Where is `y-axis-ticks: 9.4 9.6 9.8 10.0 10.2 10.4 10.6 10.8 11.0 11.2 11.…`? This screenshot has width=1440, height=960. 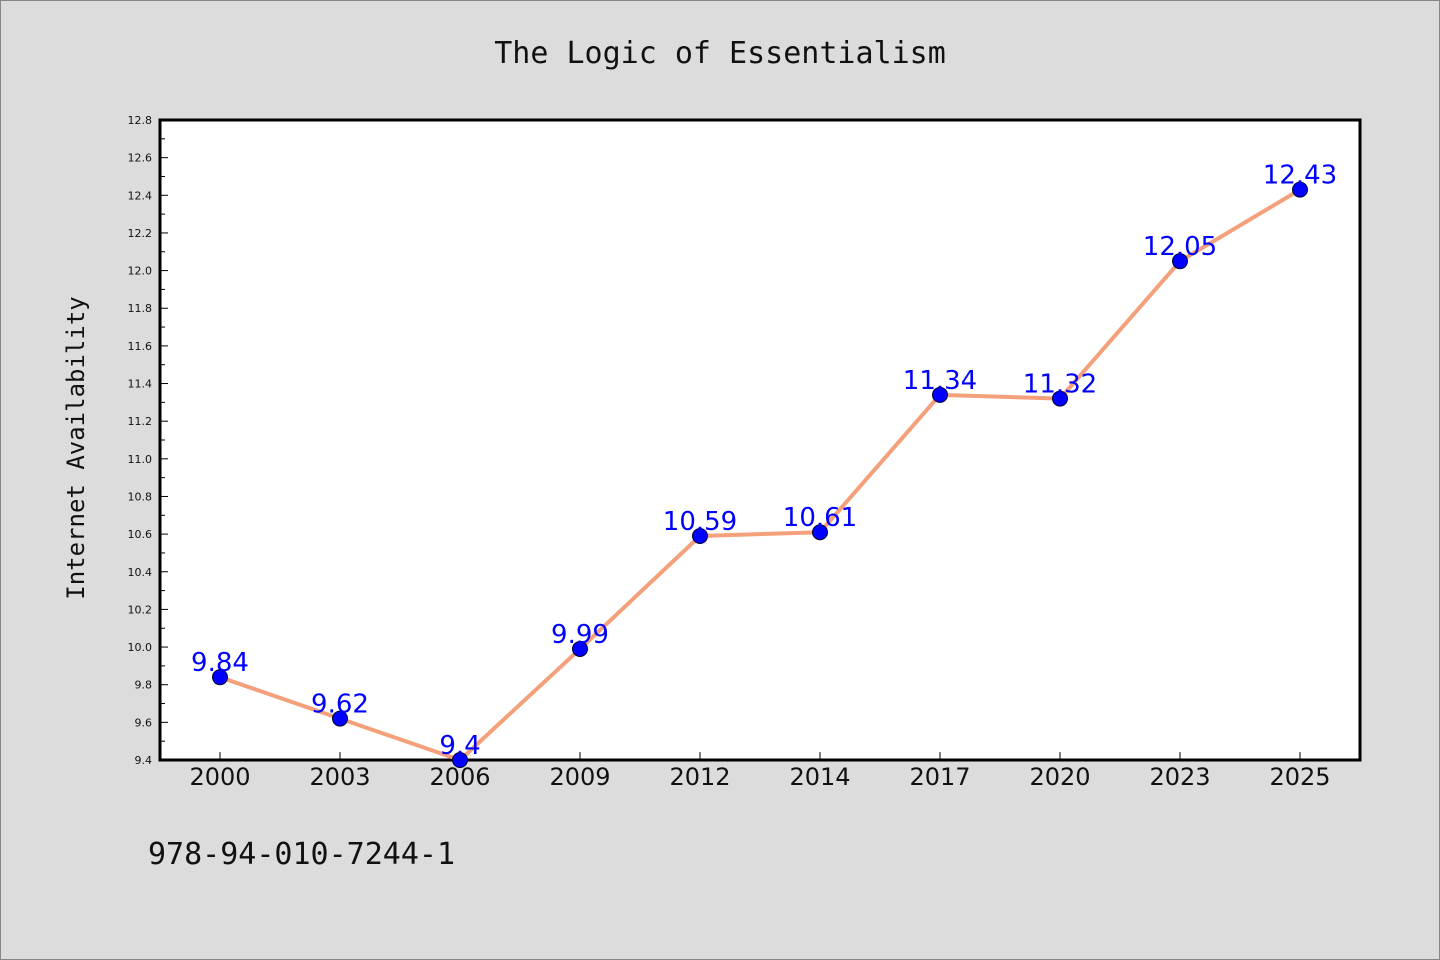 y-axis-ticks: 9.4 9.6 9.8 10.0 10.2 10.4 10.6 10.8 11.0 11.2 11.… is located at coordinates (148, 440).